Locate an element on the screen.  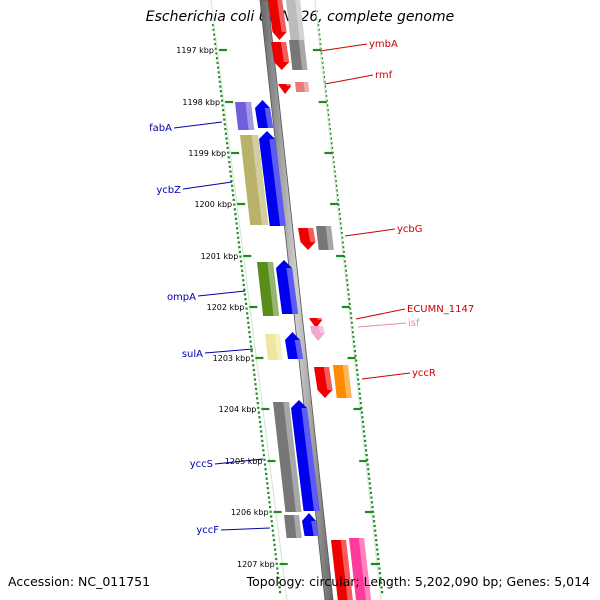
feature-grey-ycbG is located at coordinates (325, 238).